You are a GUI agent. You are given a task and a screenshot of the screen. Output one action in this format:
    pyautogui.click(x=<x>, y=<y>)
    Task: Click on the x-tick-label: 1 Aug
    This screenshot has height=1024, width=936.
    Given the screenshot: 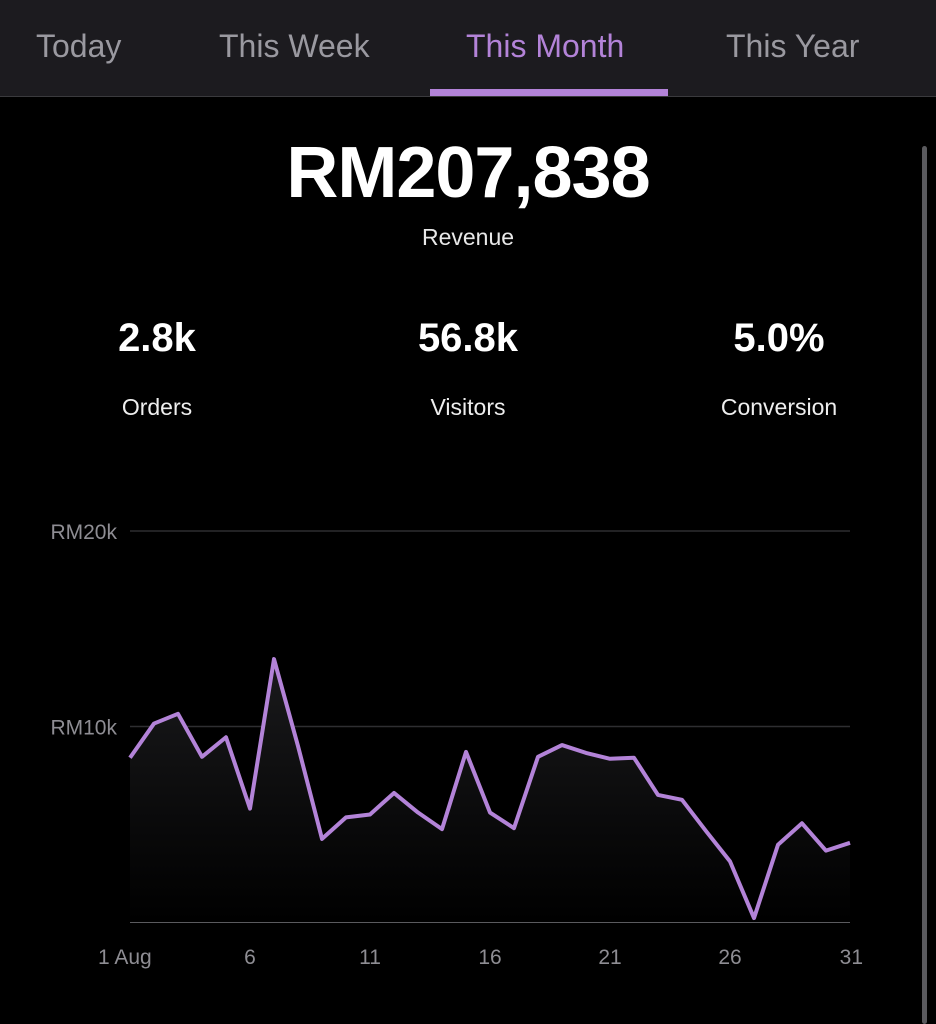 What is the action you would take?
    pyautogui.click(x=125, y=957)
    